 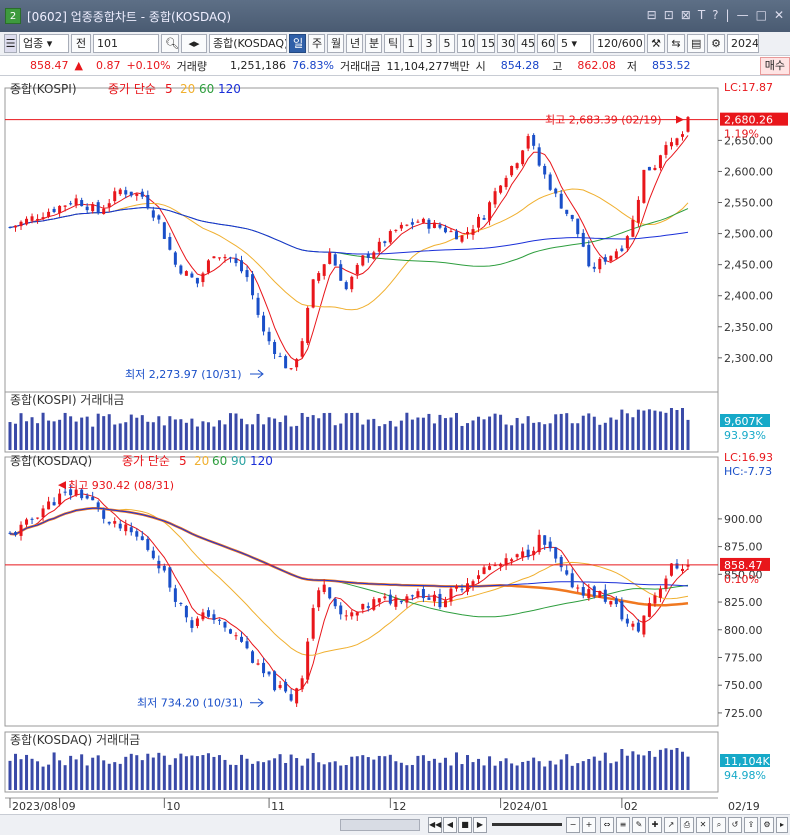 What do you see at coordinates (257, 703) in the screenshot?
I see `low-arrow-icon` at bounding box center [257, 703].